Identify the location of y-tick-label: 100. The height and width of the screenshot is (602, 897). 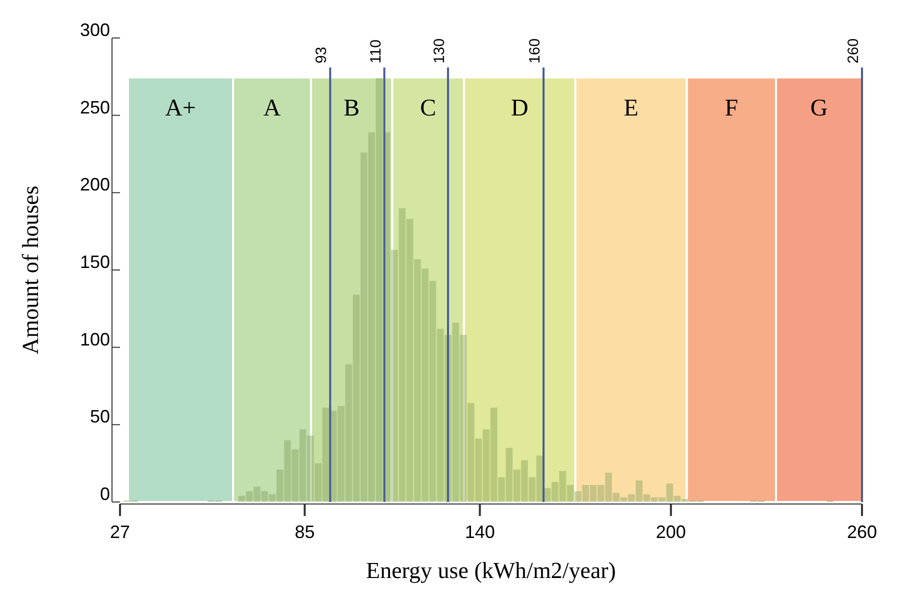
(95, 339).